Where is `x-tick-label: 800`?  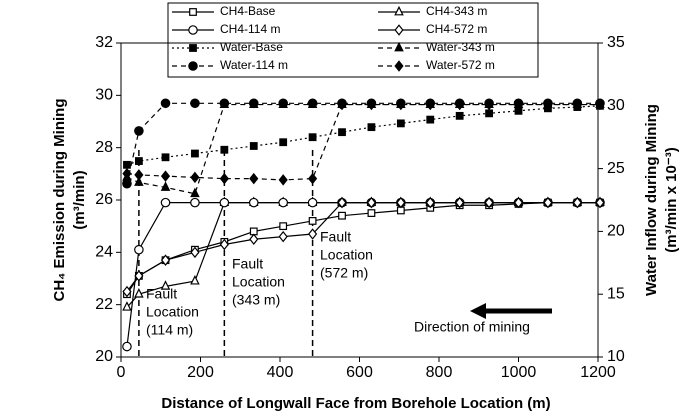 x-tick-label: 800 is located at coordinates (439, 372).